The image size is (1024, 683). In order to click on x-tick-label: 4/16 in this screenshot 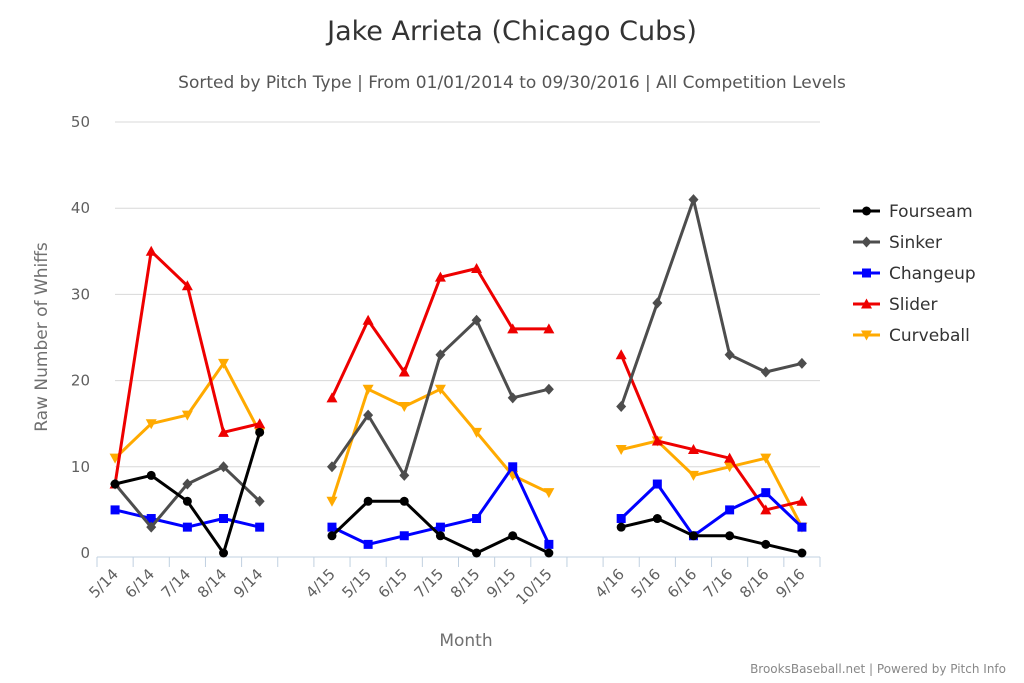, I will do `click(609, 583)`.